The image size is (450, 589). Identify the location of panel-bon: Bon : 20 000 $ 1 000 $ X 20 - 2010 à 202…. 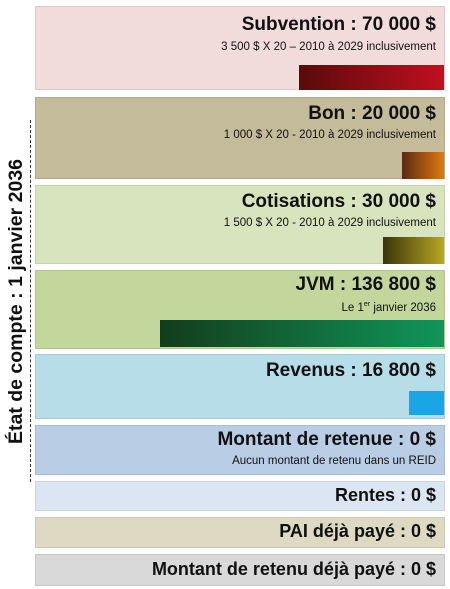
(240, 138).